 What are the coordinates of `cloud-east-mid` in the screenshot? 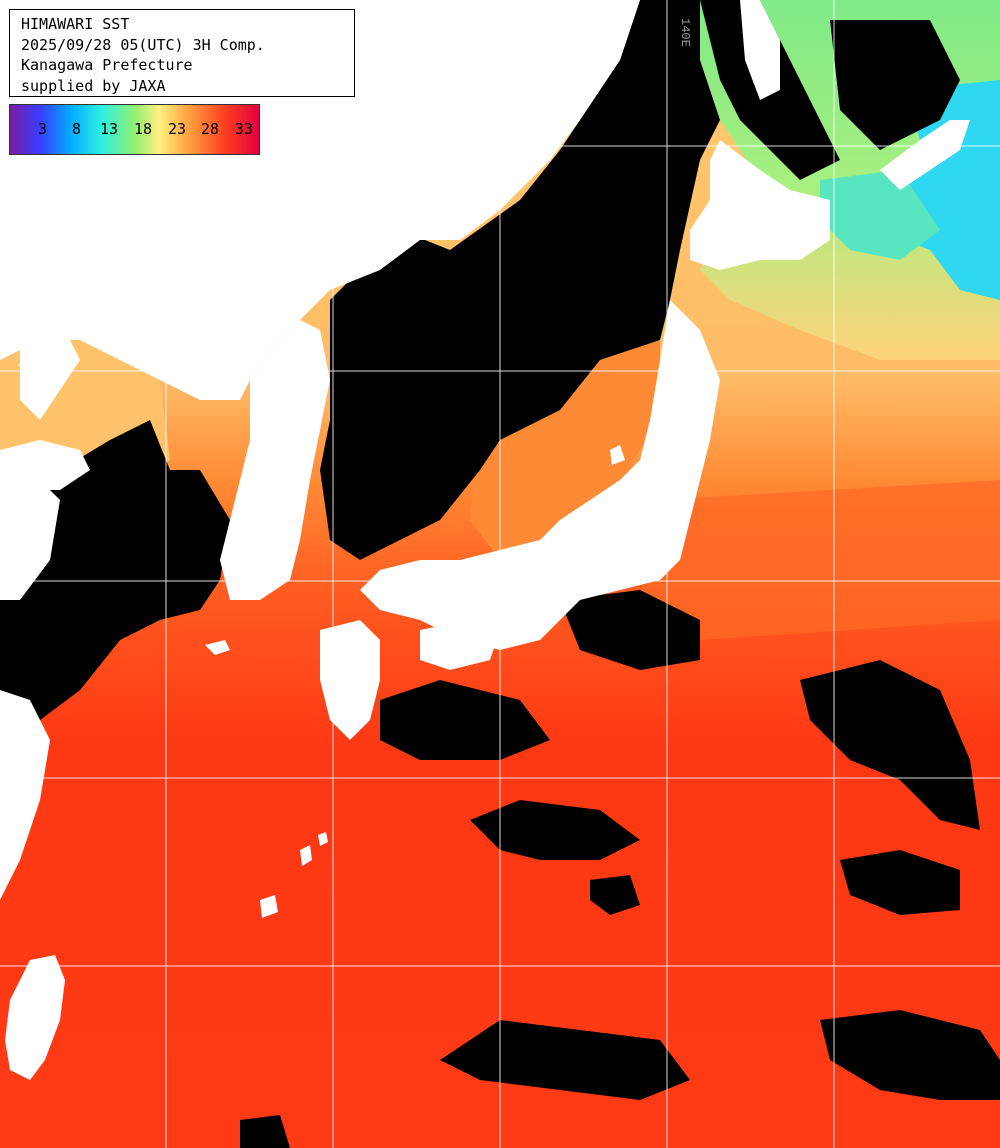 It's located at (900, 882).